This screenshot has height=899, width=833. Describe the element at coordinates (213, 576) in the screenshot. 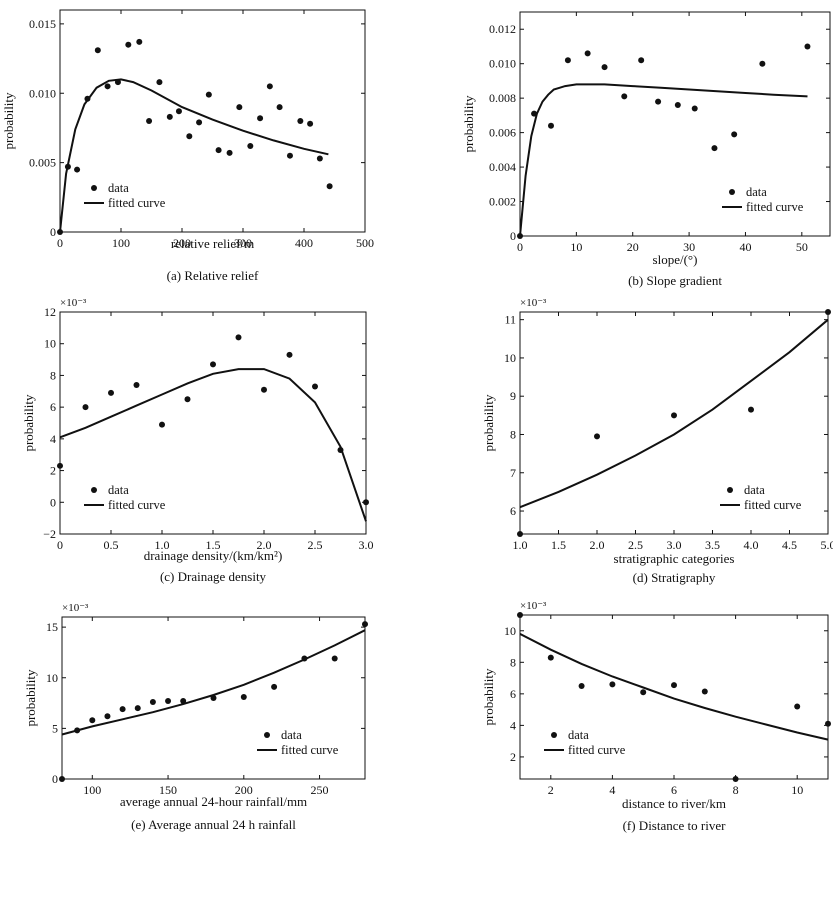

I see `panel-caption: (c) Drainage density` at that location.